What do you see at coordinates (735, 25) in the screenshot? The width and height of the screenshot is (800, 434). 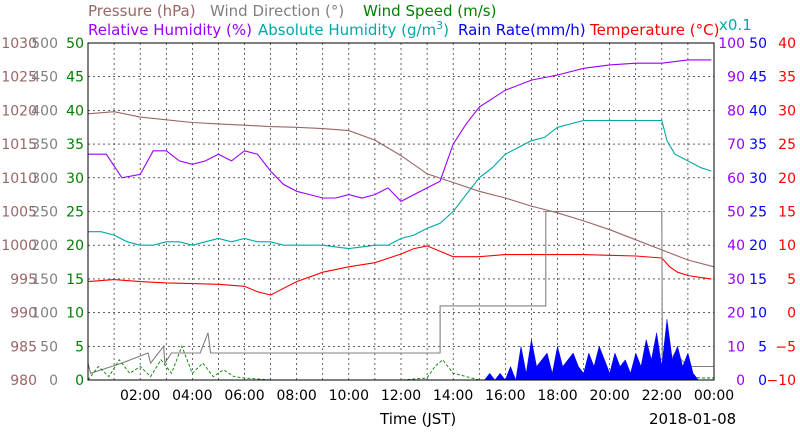 I see `abs-humidity-scale-note: x0.1` at bounding box center [735, 25].